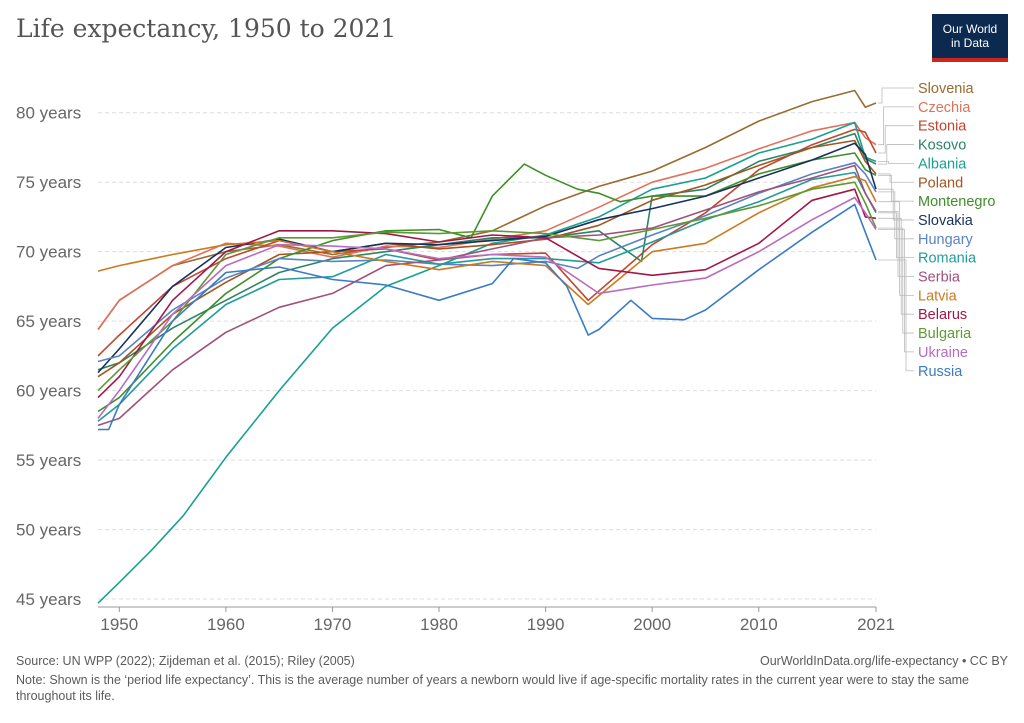 The width and height of the screenshot is (1024, 723). I want to click on x-tick-label-1950: 1950, so click(119, 624).